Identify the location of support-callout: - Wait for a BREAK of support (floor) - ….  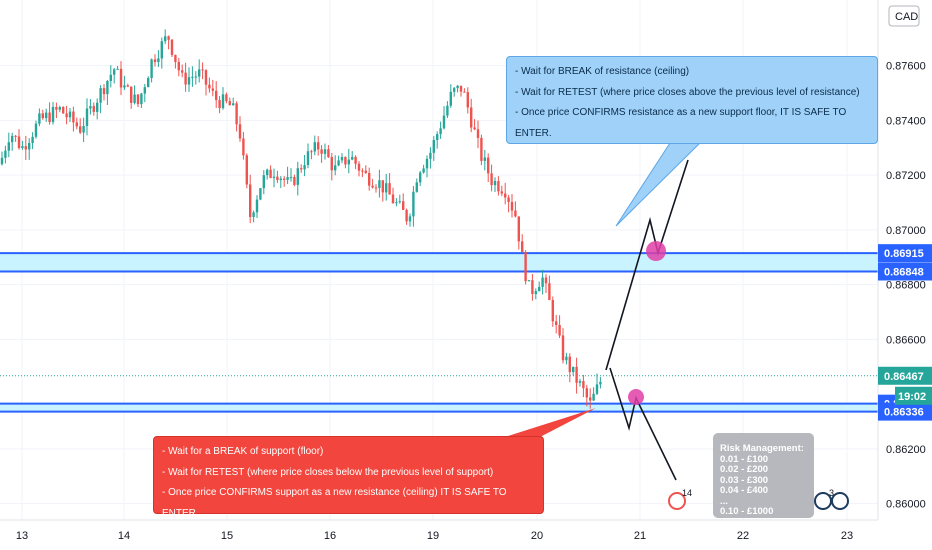
(348, 477).